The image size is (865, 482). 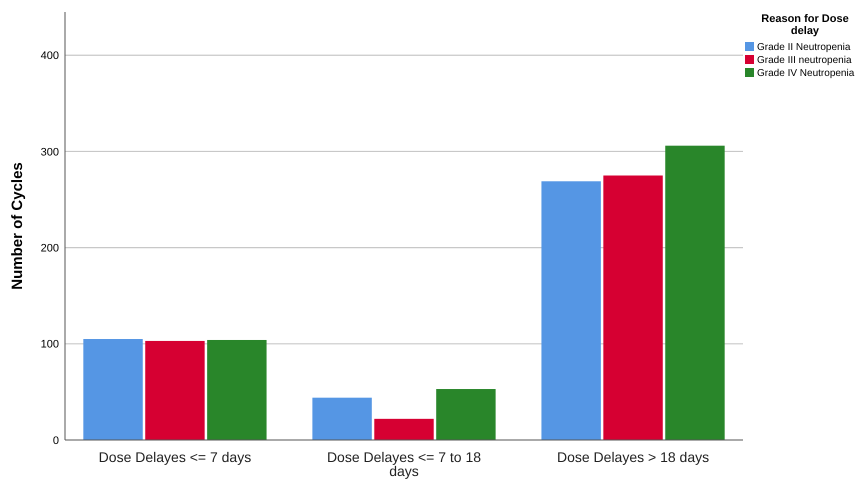 I want to click on legend-label: Grade III neutropenia, so click(x=804, y=60).